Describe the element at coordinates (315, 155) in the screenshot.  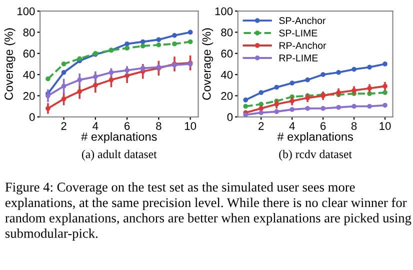
I see `text: (b) rcdv dataset` at that location.